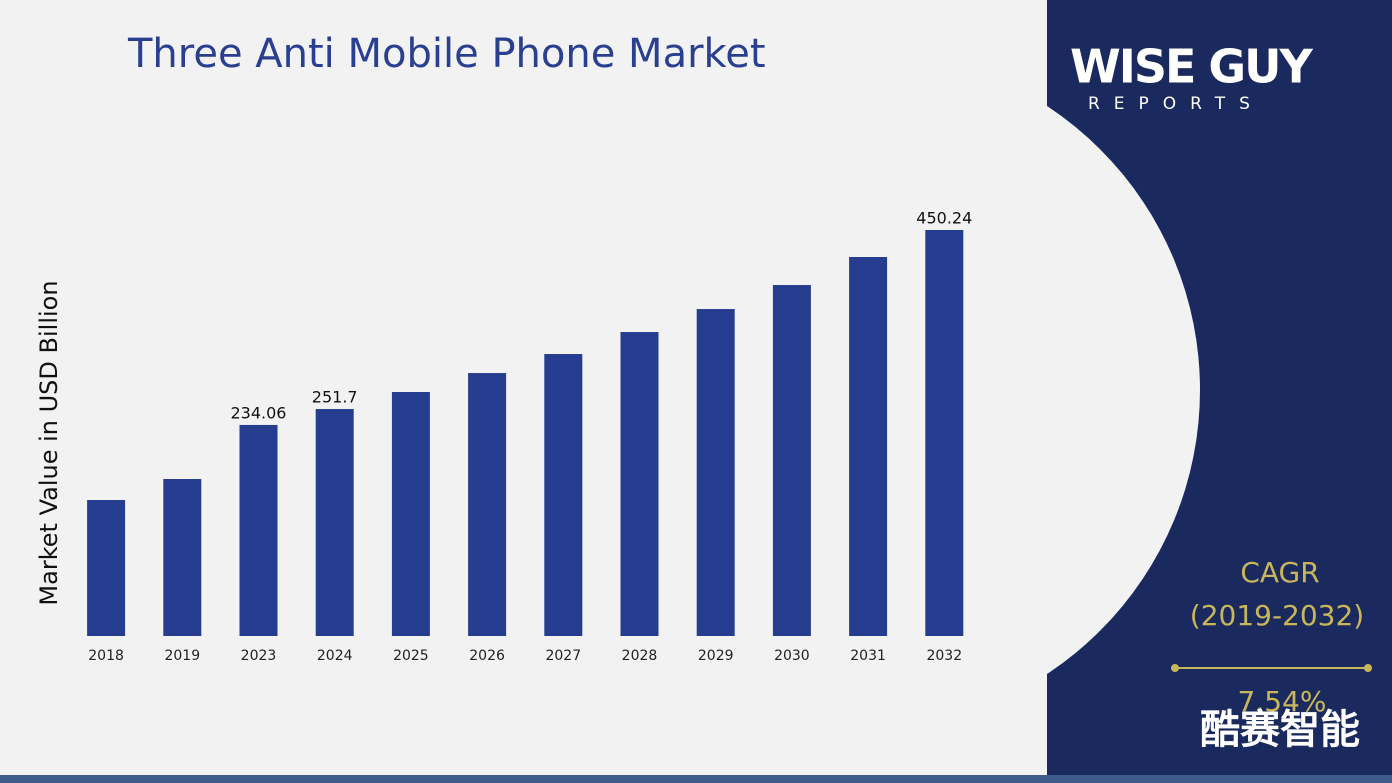 The image size is (1392, 783). I want to click on logo-subtitle: REPORTS, so click(1176, 104).